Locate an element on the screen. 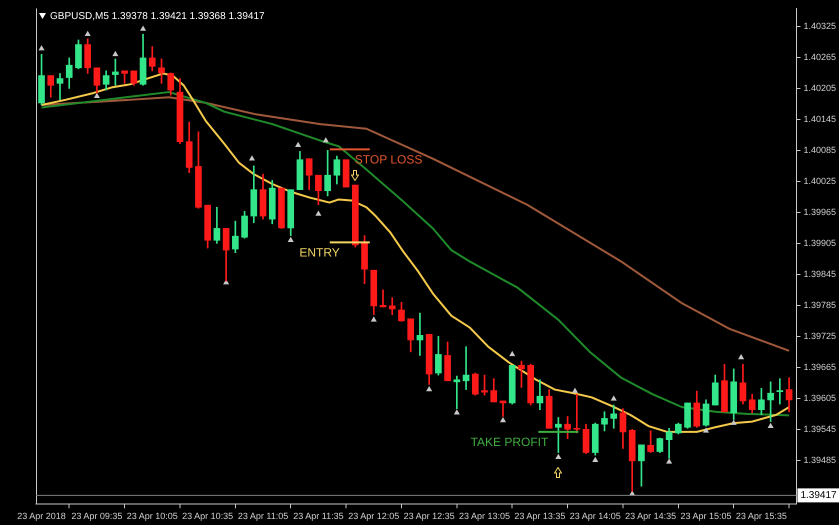 Image resolution: width=839 pixels, height=525 pixels. x-tick-label: 23 Apr 14:35 is located at coordinates (650, 516).